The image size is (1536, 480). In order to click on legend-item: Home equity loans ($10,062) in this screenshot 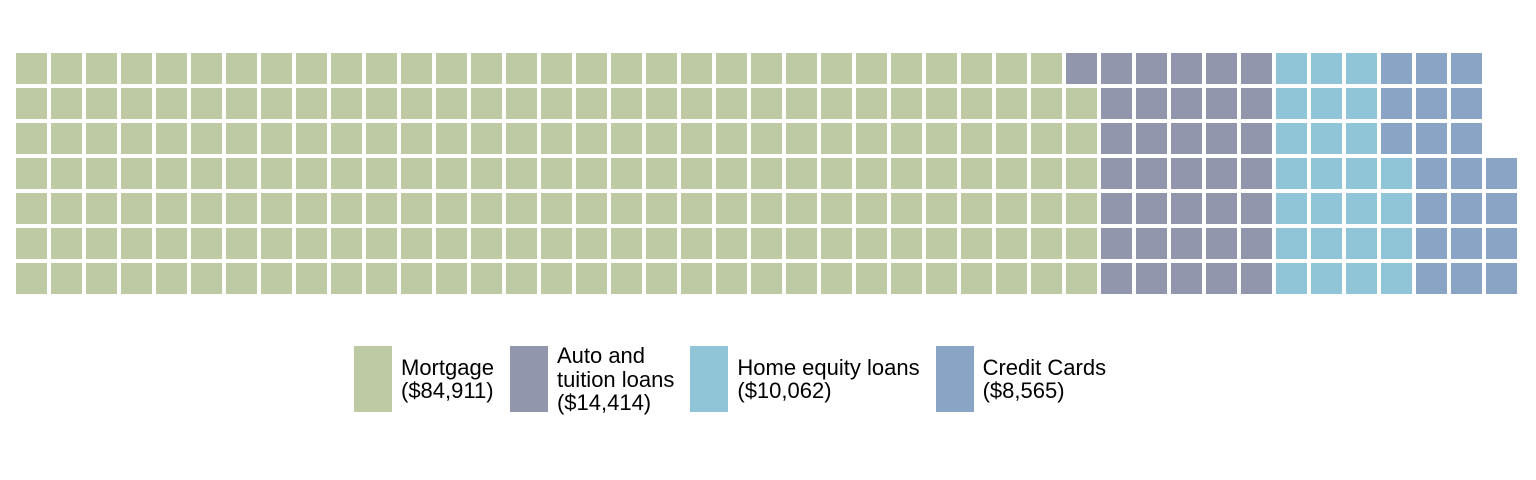, I will do `click(805, 379)`.